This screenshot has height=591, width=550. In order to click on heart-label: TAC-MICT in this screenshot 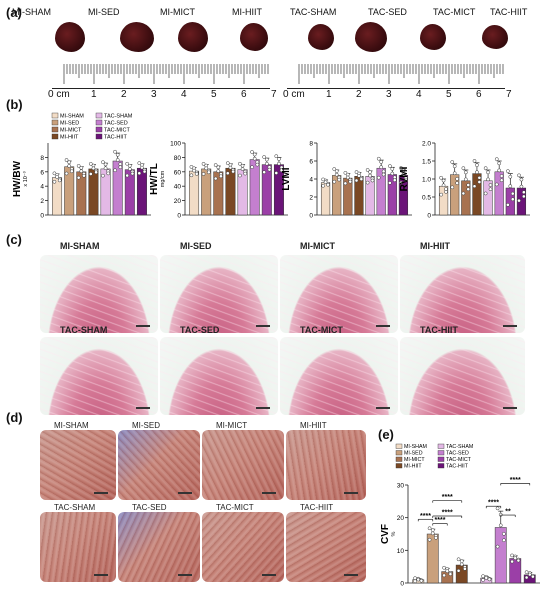, I will do `click(454, 12)`.